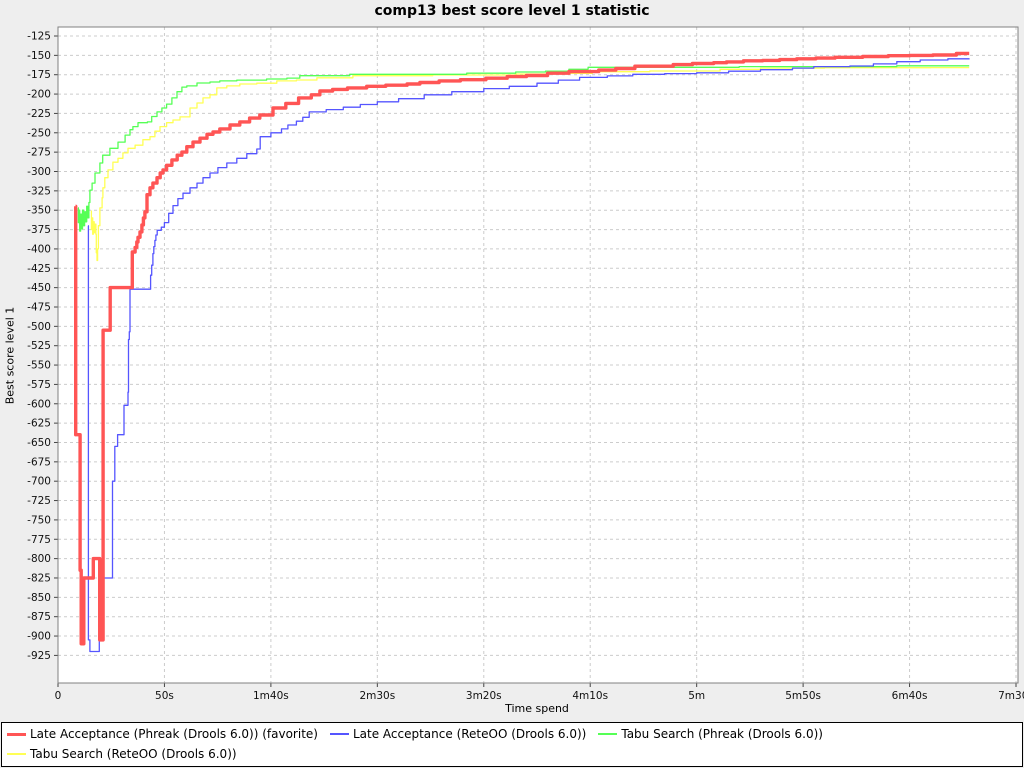 Image resolution: width=1024 pixels, height=768 pixels. What do you see at coordinates (39, 424) in the screenshot?
I see `y-tick-label: -625` at bounding box center [39, 424].